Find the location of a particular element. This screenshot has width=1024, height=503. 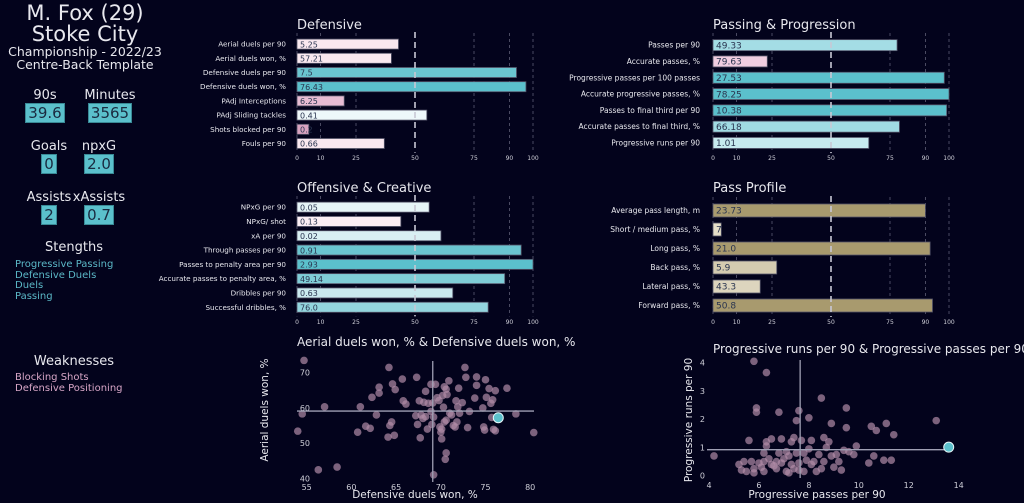

bar-value-label: 78.25 is located at coordinates (729, 95).